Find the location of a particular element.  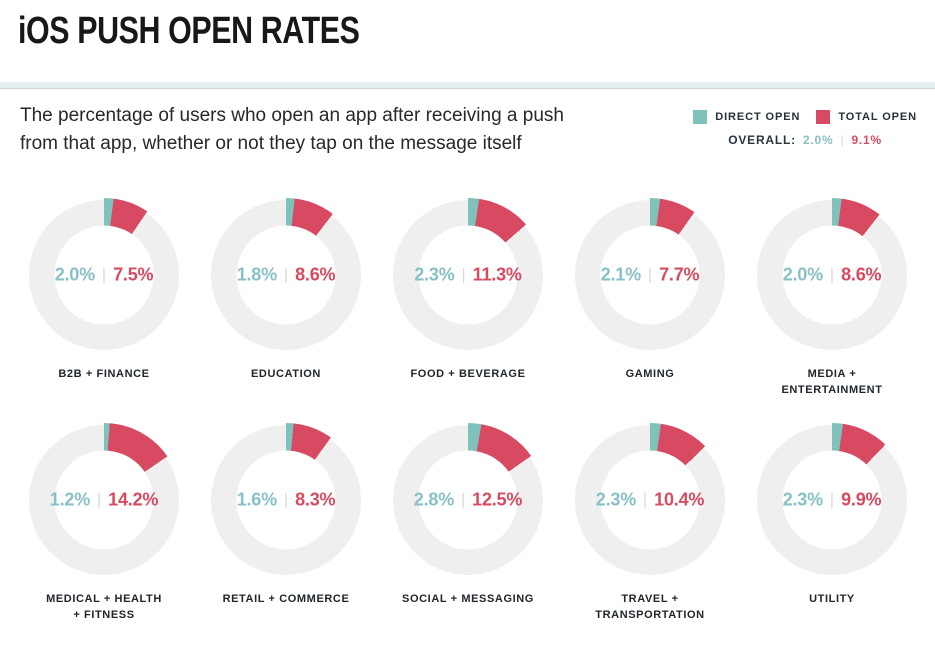

donut-center-values: 1.8% | 8.6% is located at coordinates (286, 275).